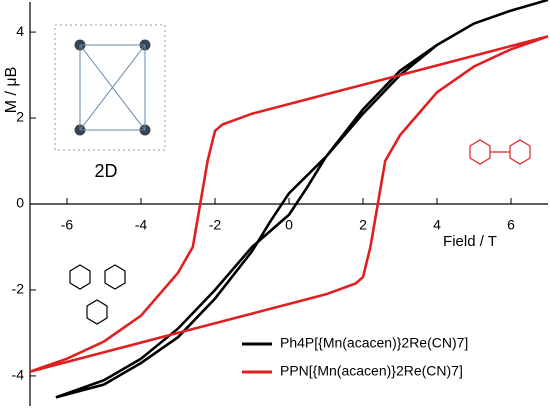 The width and height of the screenshot is (550, 414). Describe the element at coordinates (374, 343) in the screenshot. I see `legend-label: Ph4P[{Mn(acacen)}2Re(CN)7]` at that location.